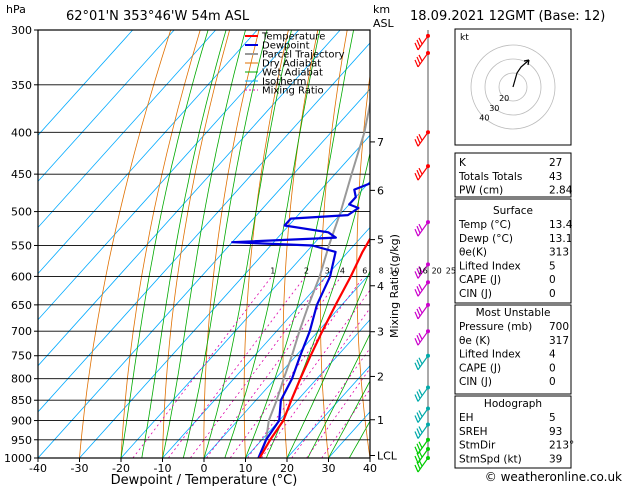 This screenshot has height=486, width=629. I want to click on table-row-value: 700, so click(559, 327).